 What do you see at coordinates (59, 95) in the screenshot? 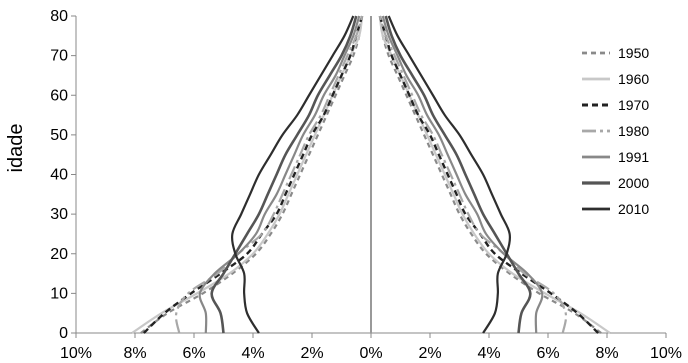
I see `y-tick-label: 60` at bounding box center [59, 95].